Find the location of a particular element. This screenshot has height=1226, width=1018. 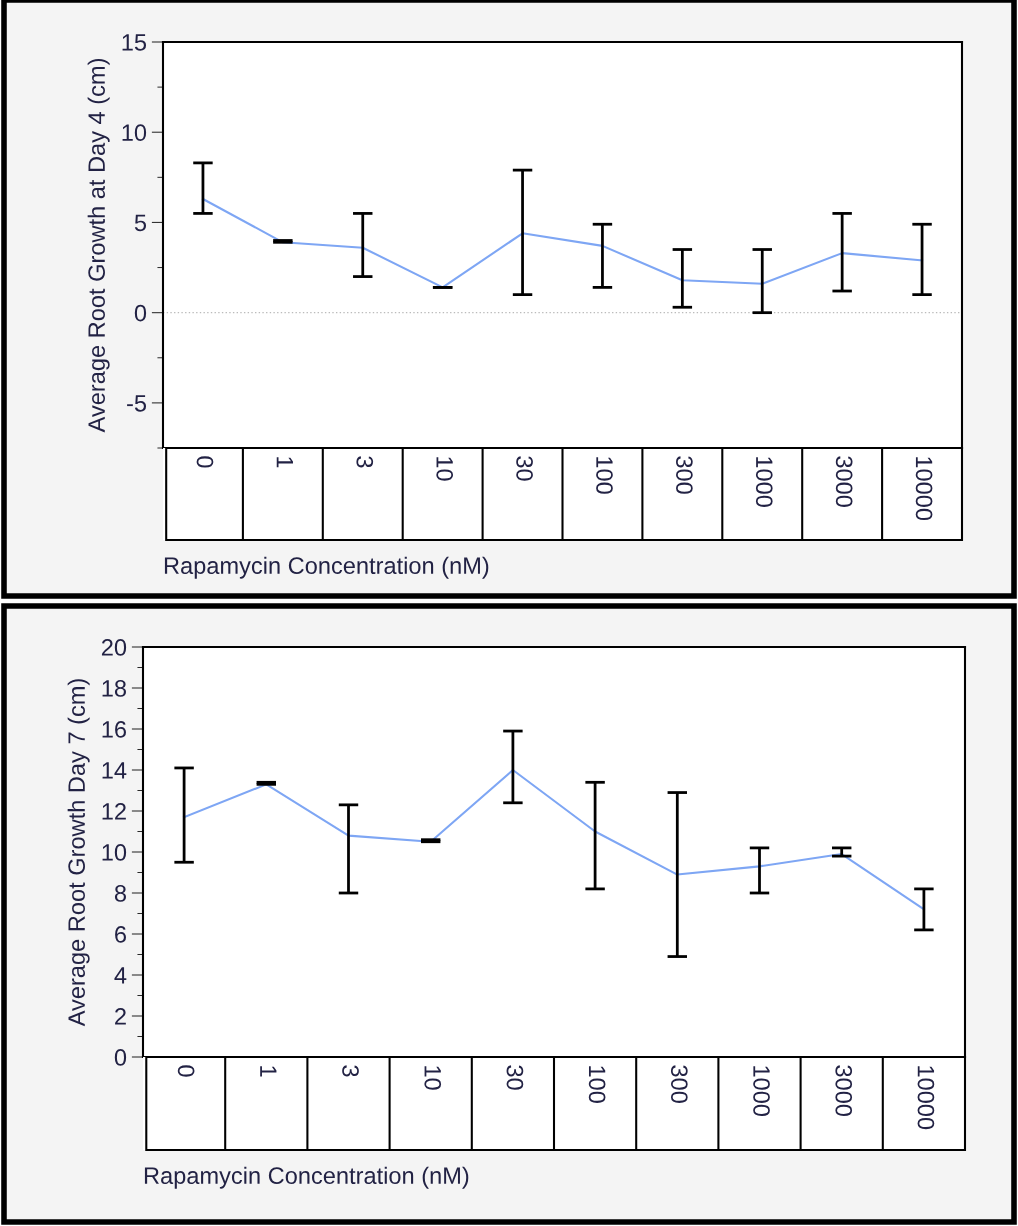

y-tick-label: 20 is located at coordinates (114, 647).